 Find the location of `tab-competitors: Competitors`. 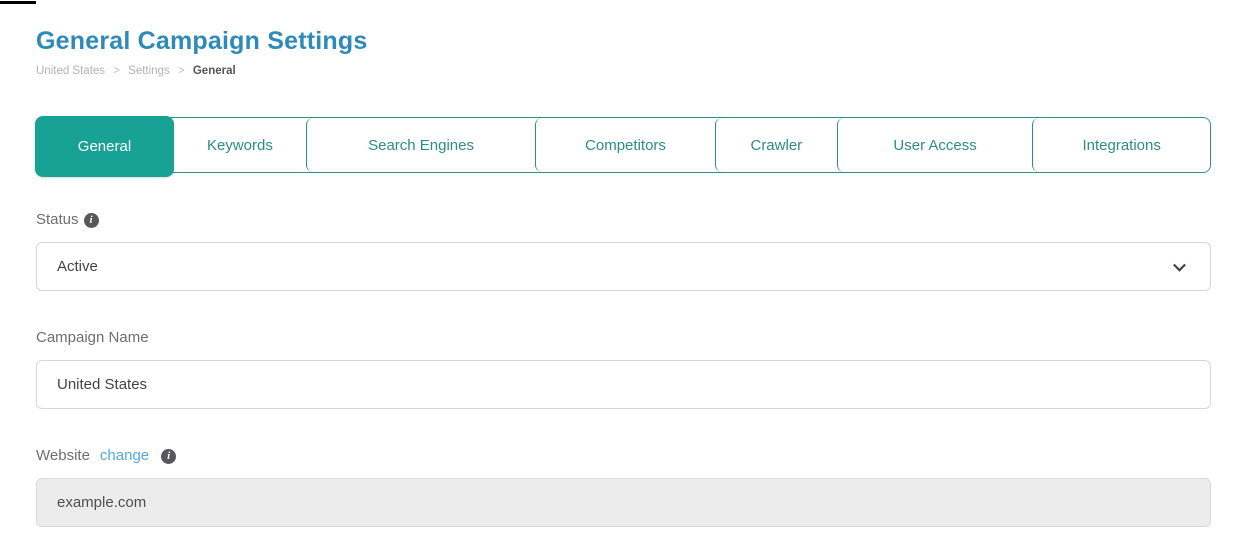

tab-competitors: Competitors is located at coordinates (625, 145).